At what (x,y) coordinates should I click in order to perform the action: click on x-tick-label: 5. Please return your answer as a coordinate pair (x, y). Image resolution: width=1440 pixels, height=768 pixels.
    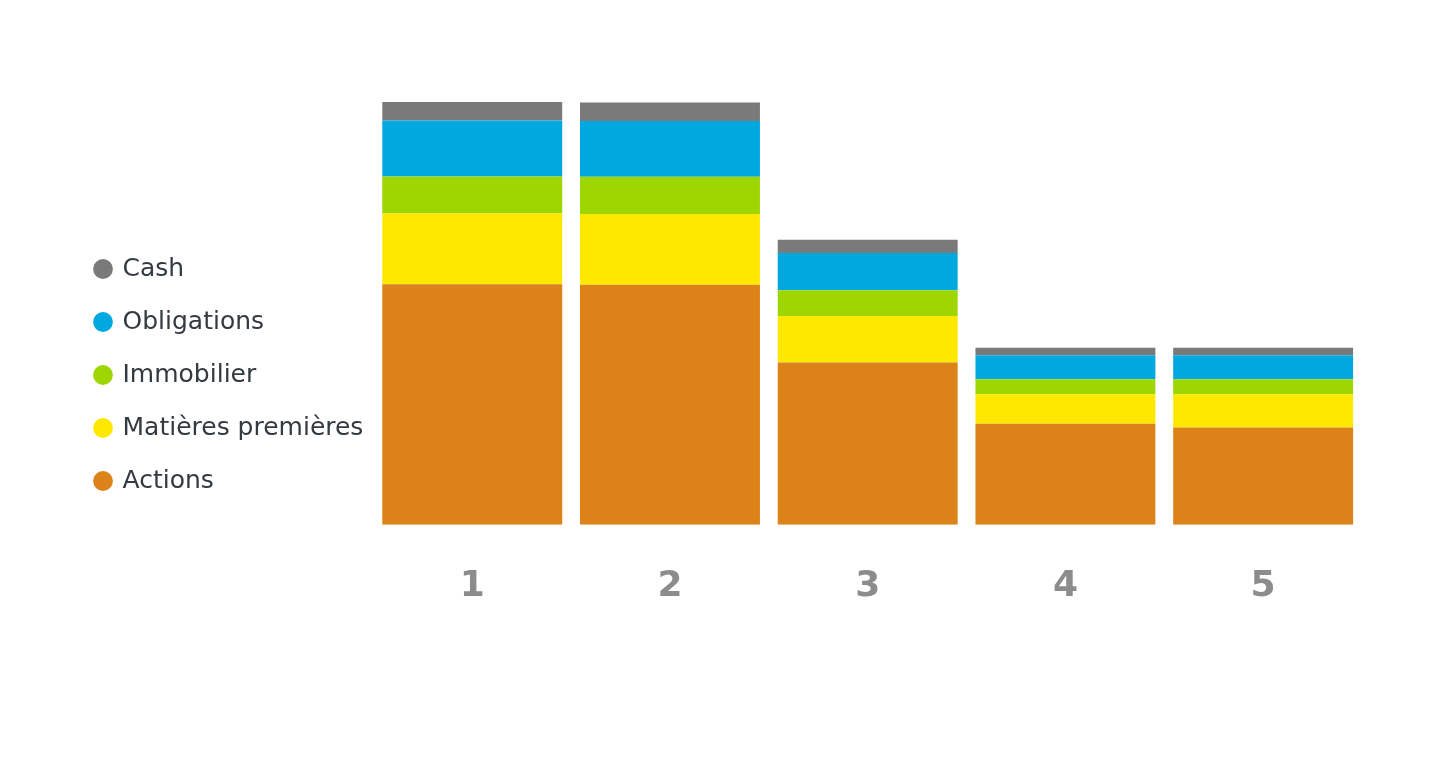
    Looking at the image, I should click on (1263, 583).